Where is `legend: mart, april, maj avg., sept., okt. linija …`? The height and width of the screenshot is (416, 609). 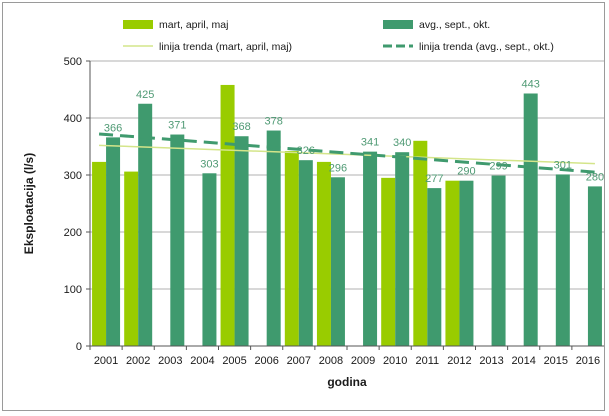
legend: mart, april, maj avg., sept., okt. linija … is located at coordinates (338, 36).